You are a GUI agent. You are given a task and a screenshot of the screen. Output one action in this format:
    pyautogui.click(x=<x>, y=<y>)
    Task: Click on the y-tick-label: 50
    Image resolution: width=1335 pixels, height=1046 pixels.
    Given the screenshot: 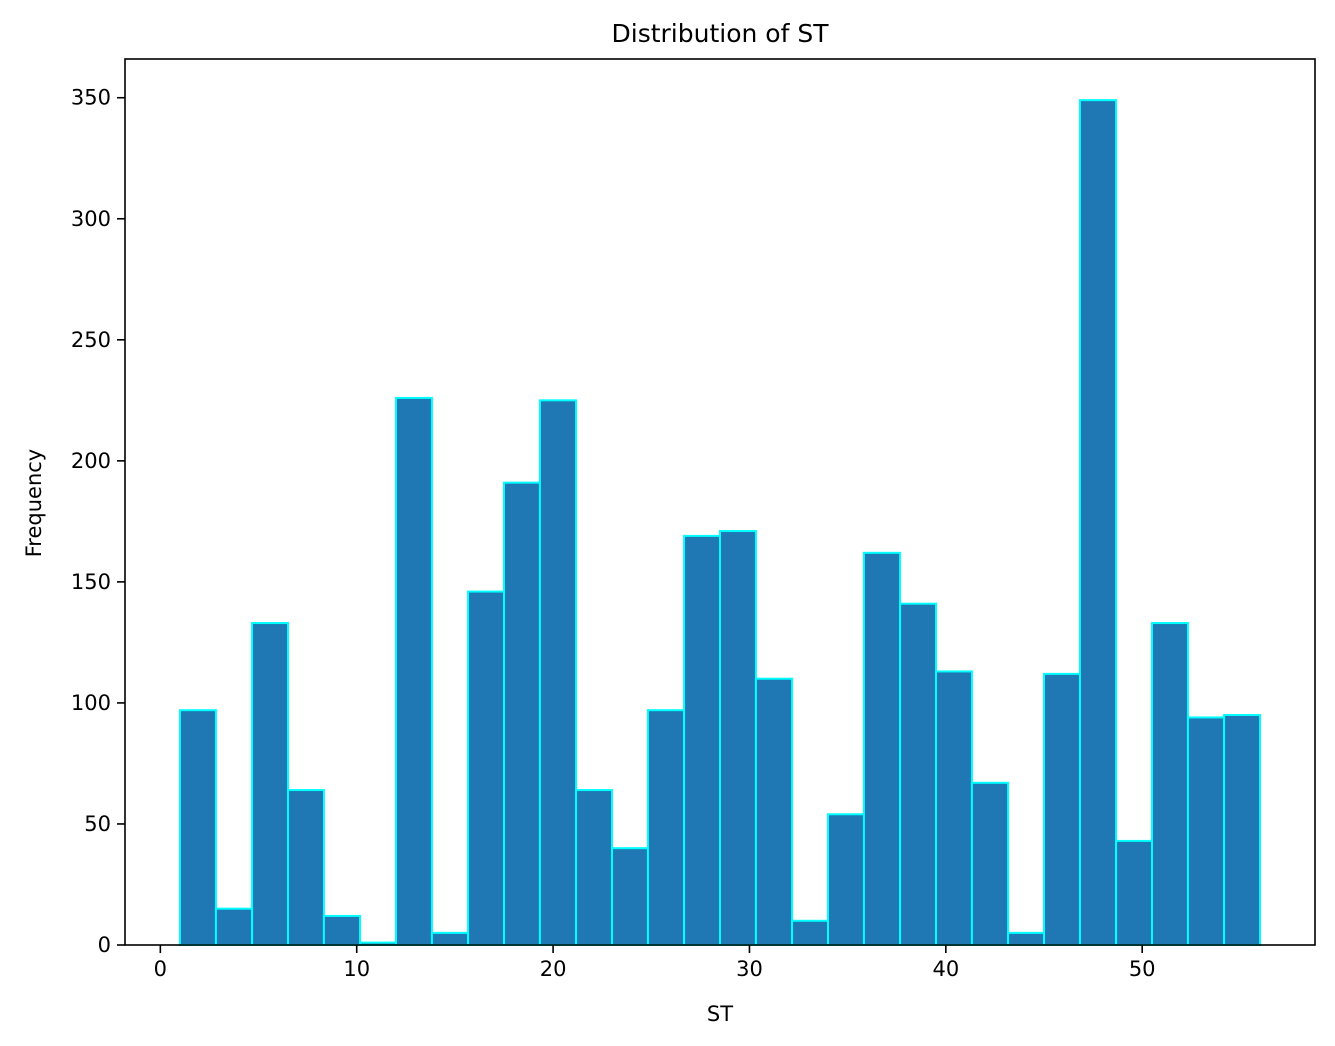 What is the action you would take?
    pyautogui.click(x=97, y=824)
    